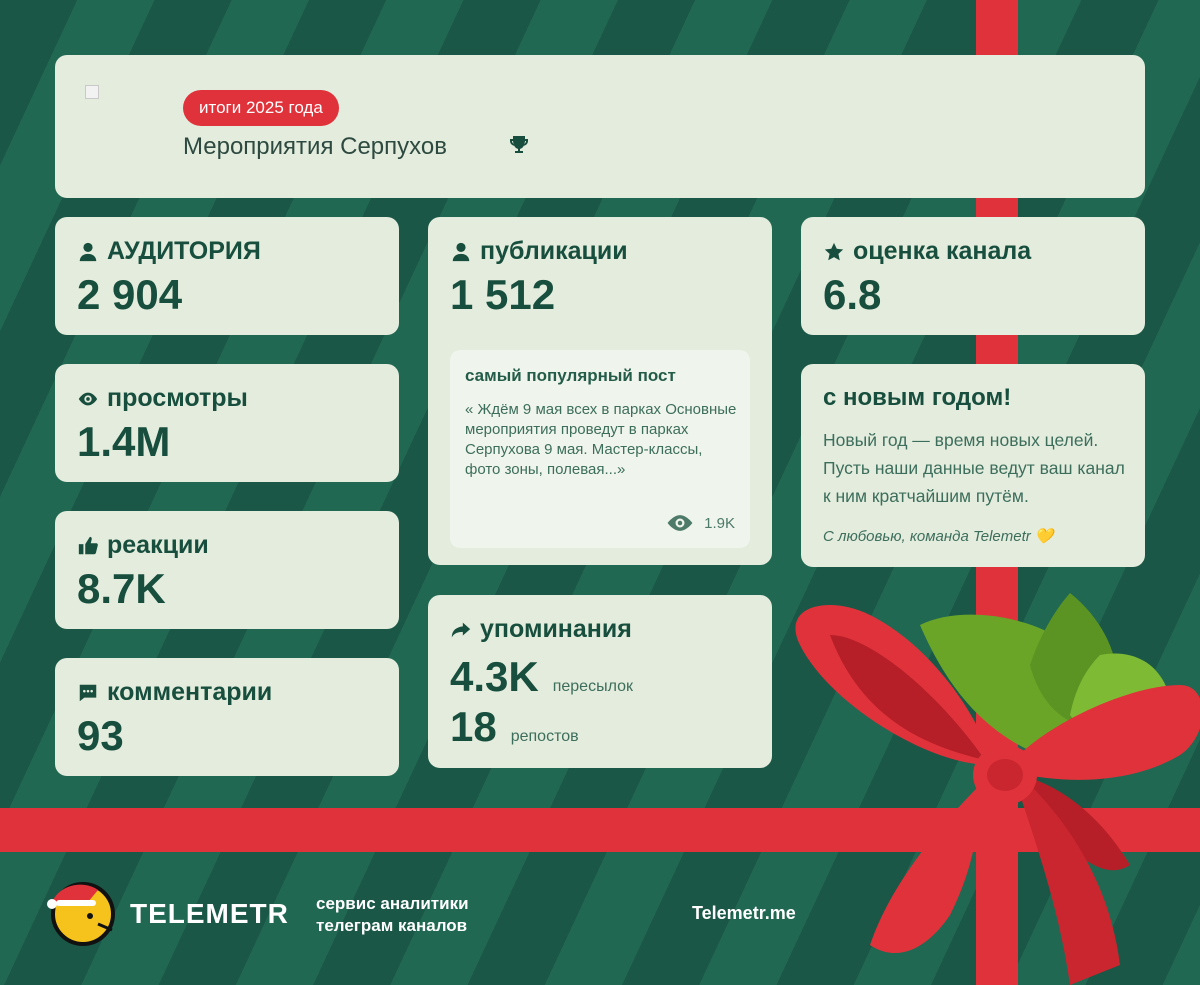  What do you see at coordinates (184, 251) in the screenshot?
I see `audience-label: АУДИТОРИЯ` at bounding box center [184, 251].